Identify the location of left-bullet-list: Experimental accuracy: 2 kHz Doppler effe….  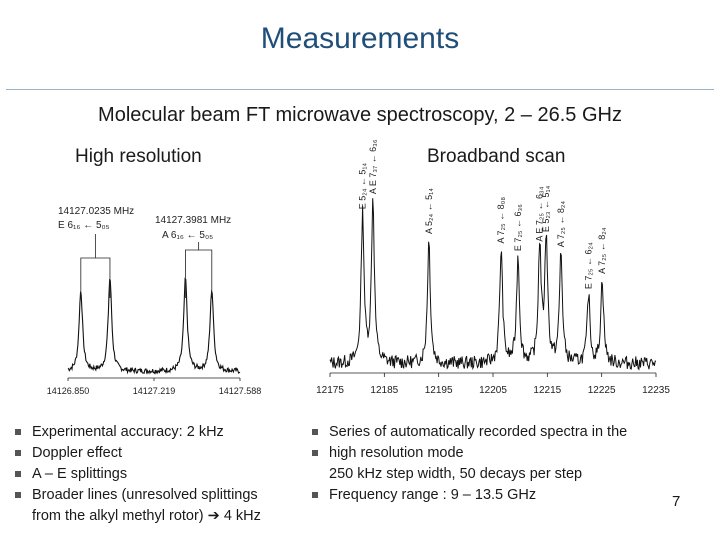
(160, 474).